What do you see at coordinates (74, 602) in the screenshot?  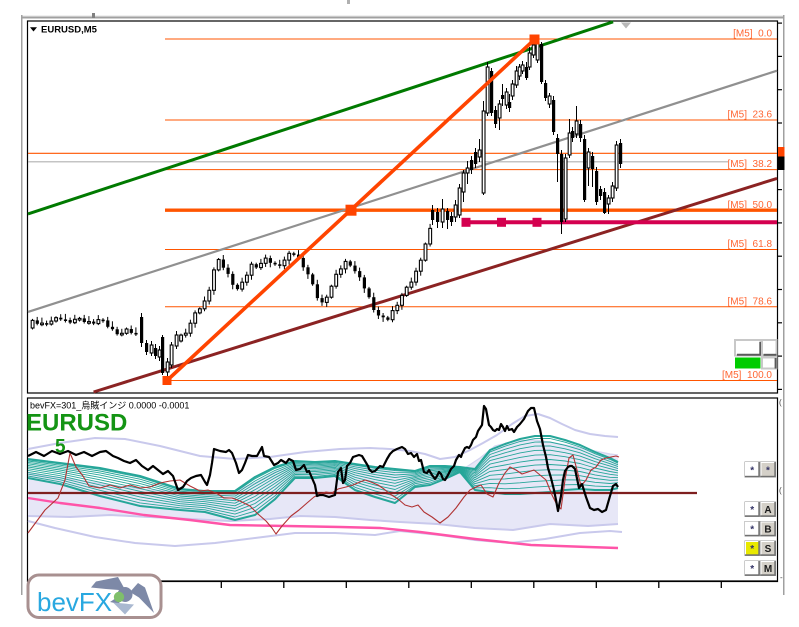 I see `svg-text: bevFX` at bounding box center [74, 602].